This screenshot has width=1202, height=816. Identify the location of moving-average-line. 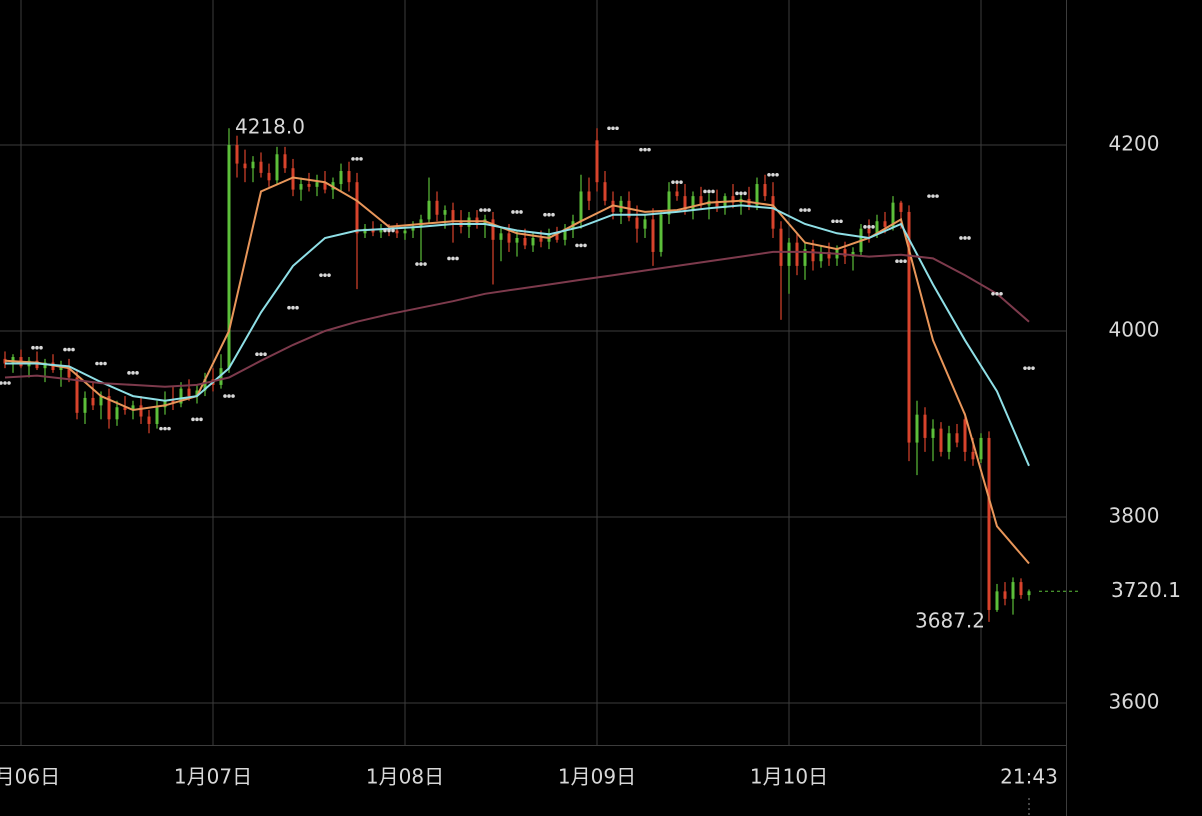
(517, 319).